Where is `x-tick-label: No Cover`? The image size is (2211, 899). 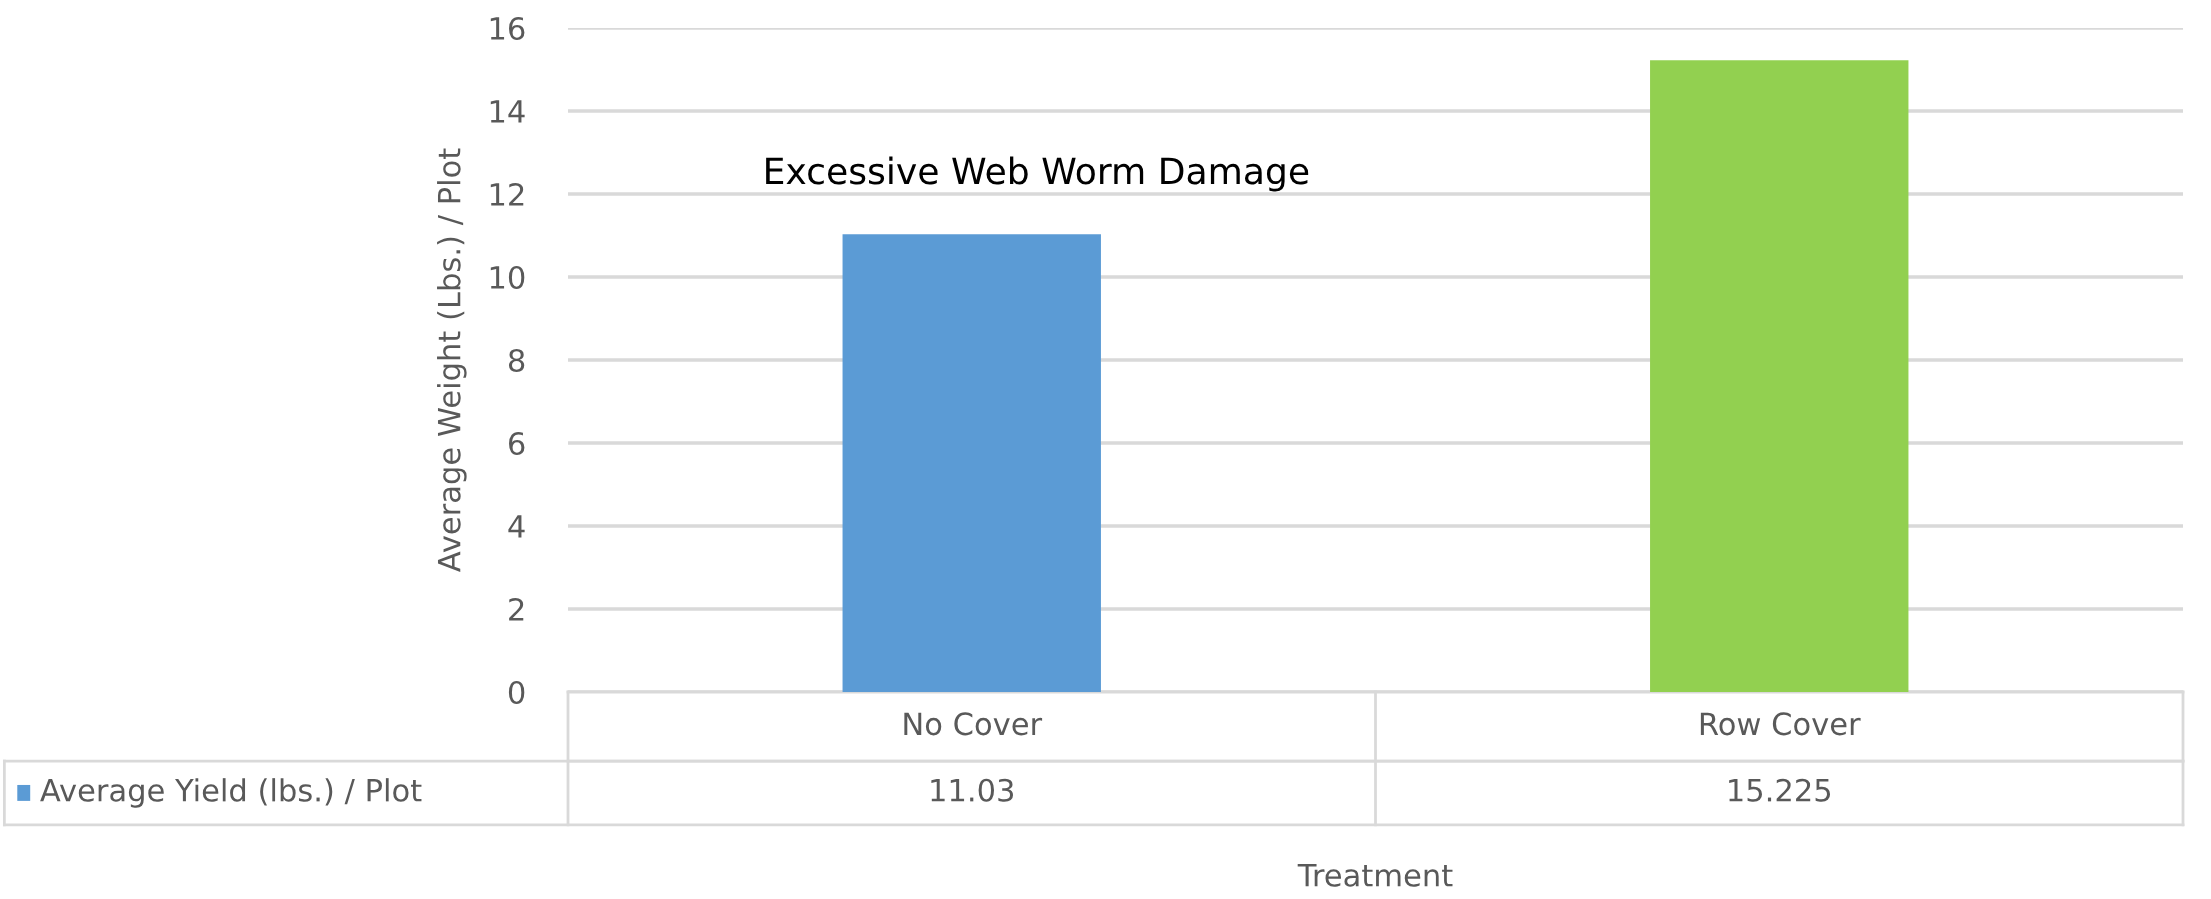
x-tick-label: No Cover is located at coordinates (973, 724).